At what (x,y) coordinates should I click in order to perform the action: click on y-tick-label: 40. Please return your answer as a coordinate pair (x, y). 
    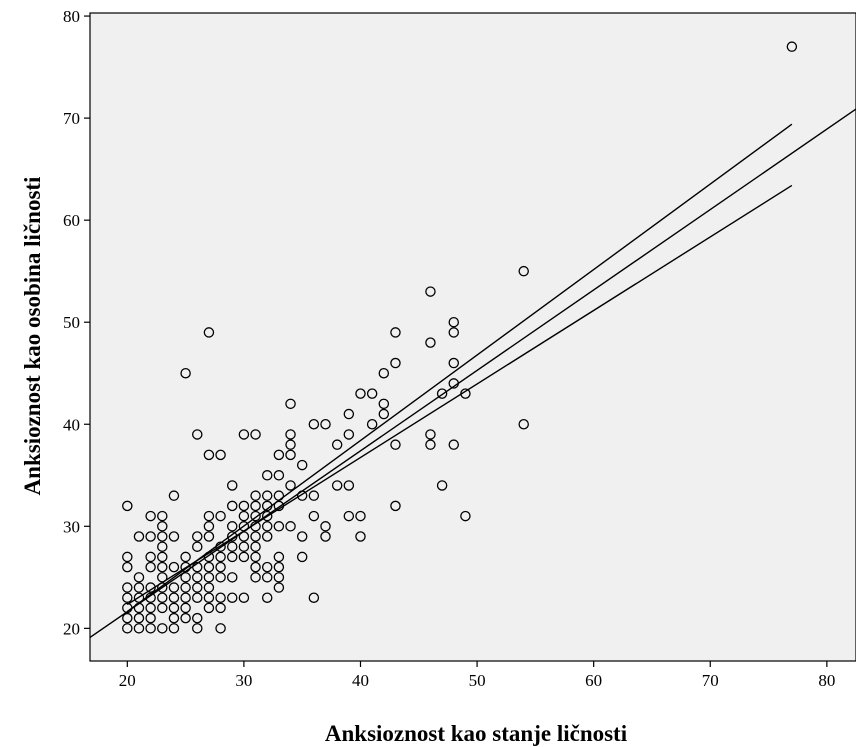
    Looking at the image, I should click on (71, 424).